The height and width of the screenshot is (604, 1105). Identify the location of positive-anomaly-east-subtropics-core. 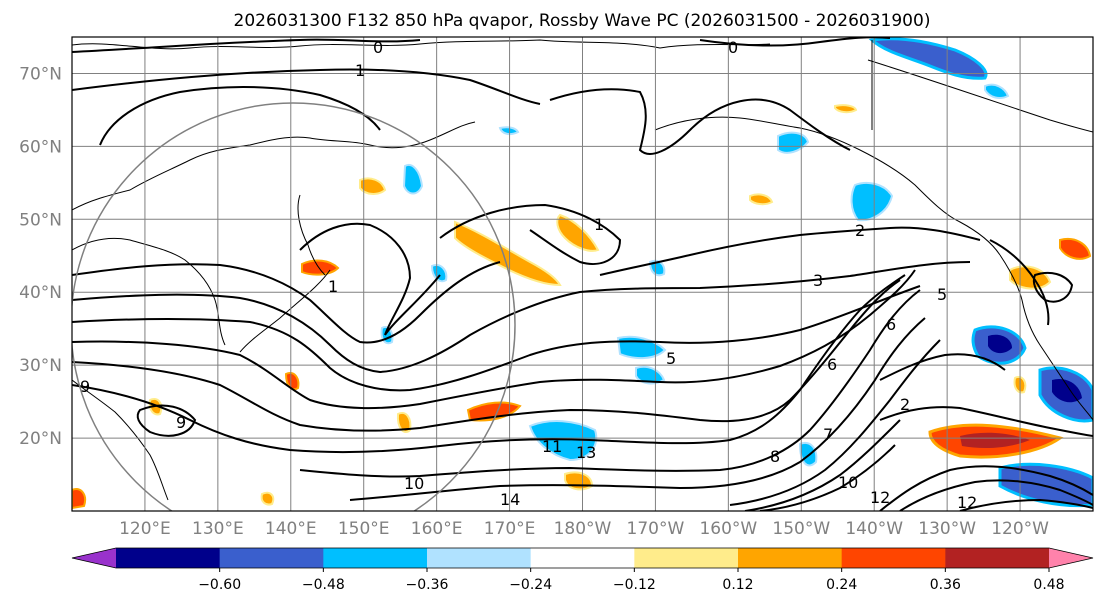
(995, 440).